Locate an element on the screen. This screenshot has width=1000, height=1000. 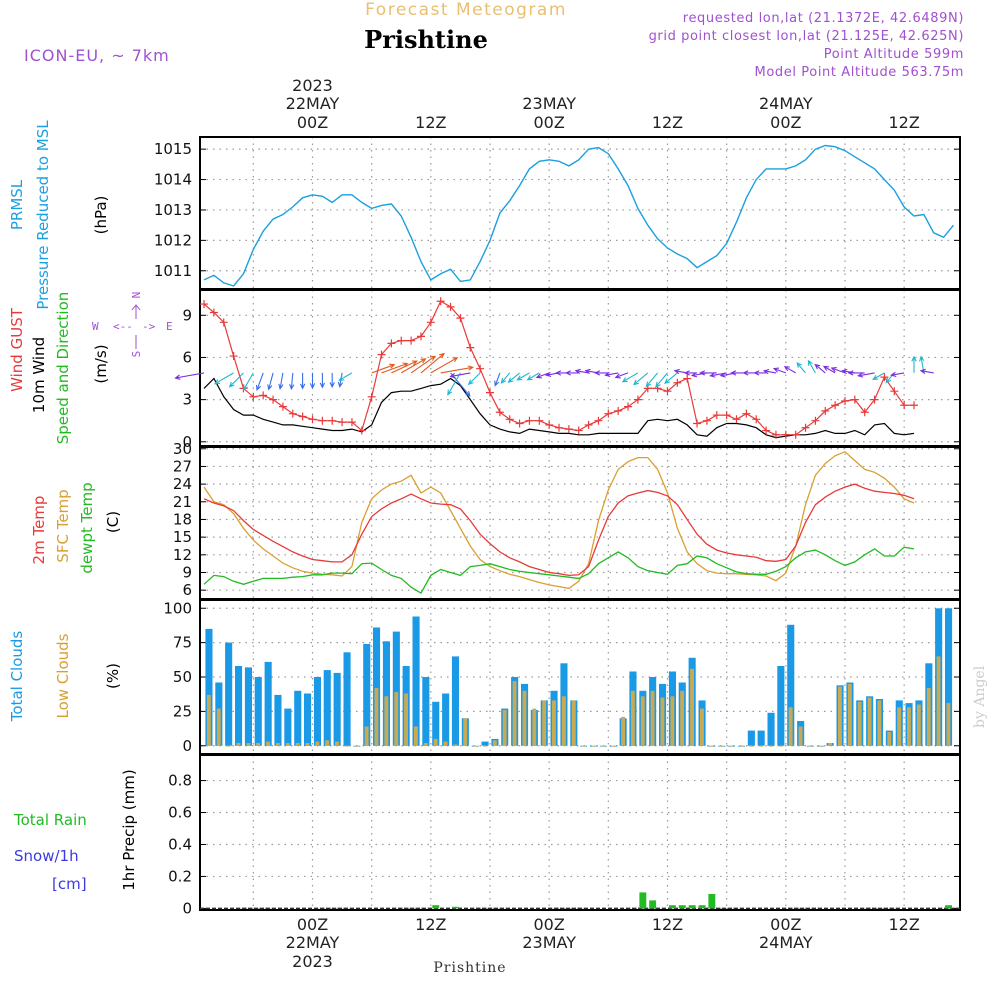
y-tick-label: 25 is located at coordinates (182, 711).